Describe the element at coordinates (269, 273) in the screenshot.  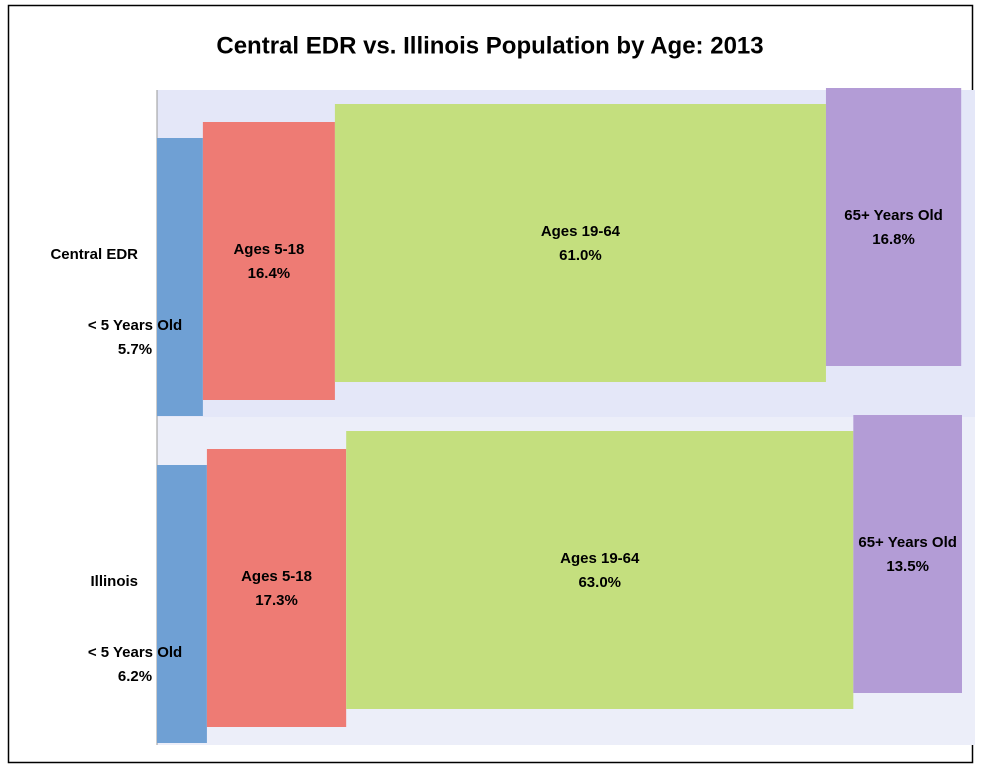
I see `value-label: 16.4%` at that location.